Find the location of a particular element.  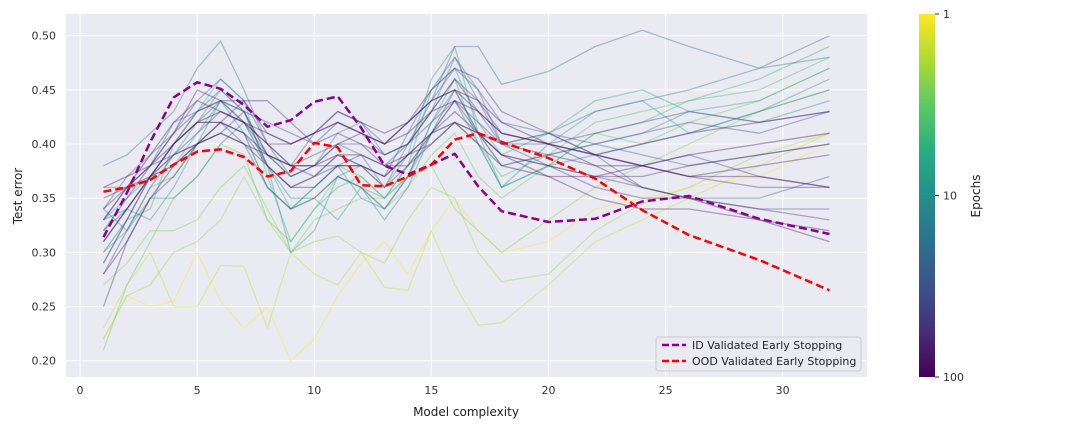

y-tick-label: 0.20 is located at coordinates (44, 361).